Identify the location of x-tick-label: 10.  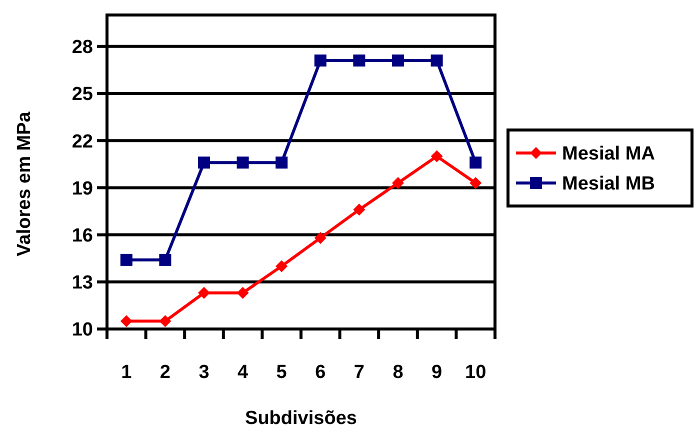
(475, 372).